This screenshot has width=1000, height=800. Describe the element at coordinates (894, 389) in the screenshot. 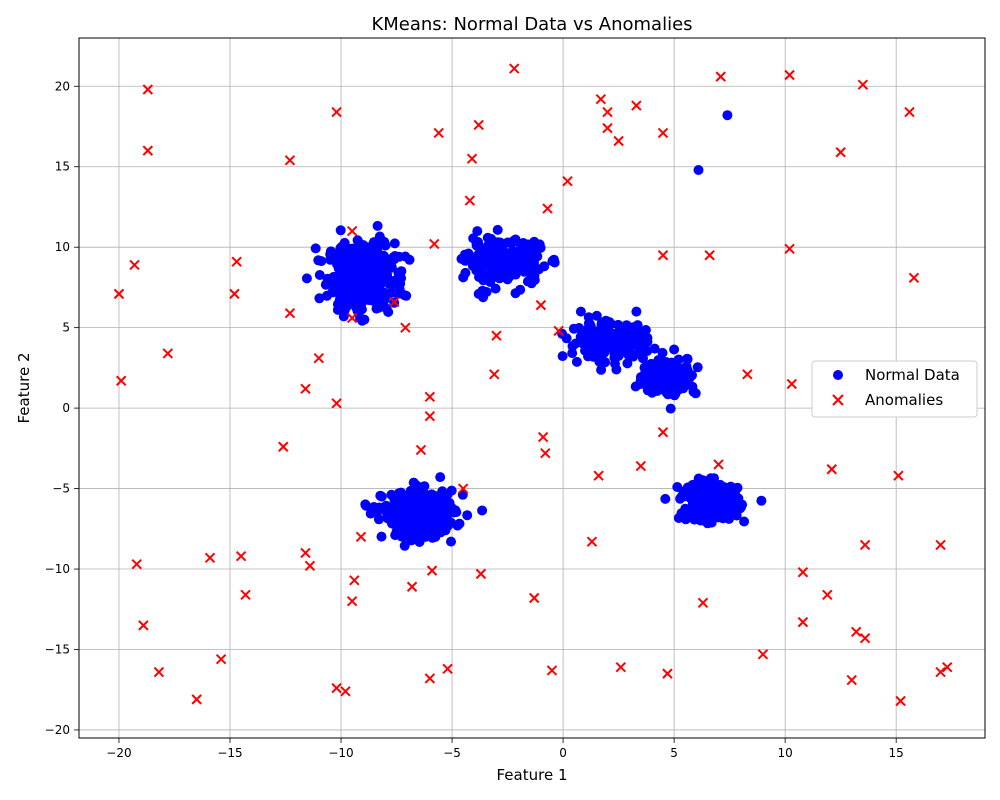

I see `legend: Normal Data Anomalies` at that location.